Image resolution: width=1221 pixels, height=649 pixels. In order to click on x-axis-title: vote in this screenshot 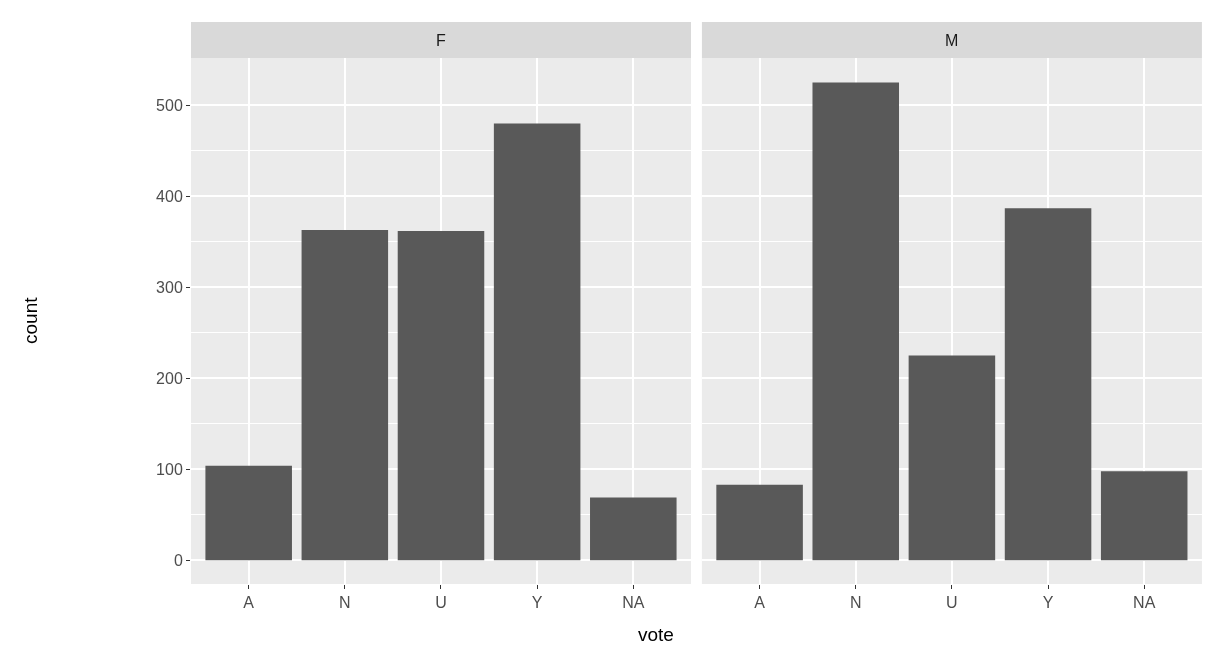, I will do `click(656, 634)`.